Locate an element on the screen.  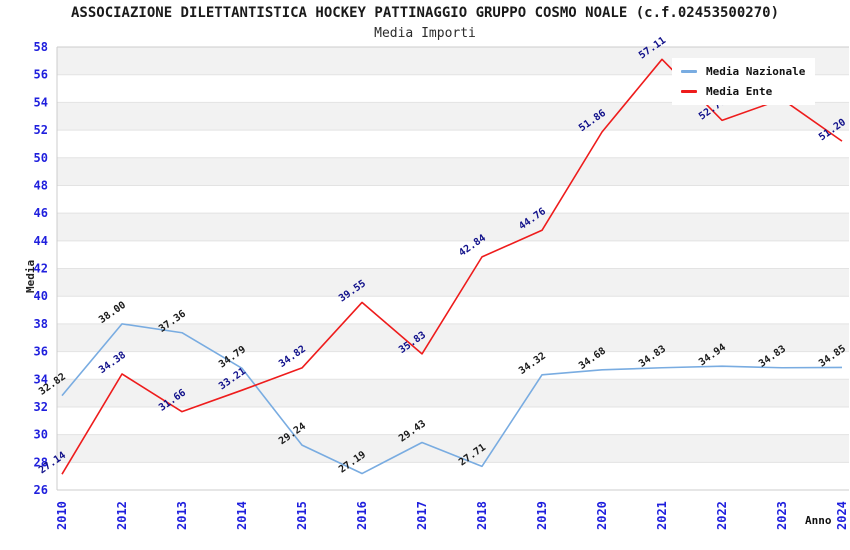
x-tick-label: 2016 is located at coordinates (362, 515).